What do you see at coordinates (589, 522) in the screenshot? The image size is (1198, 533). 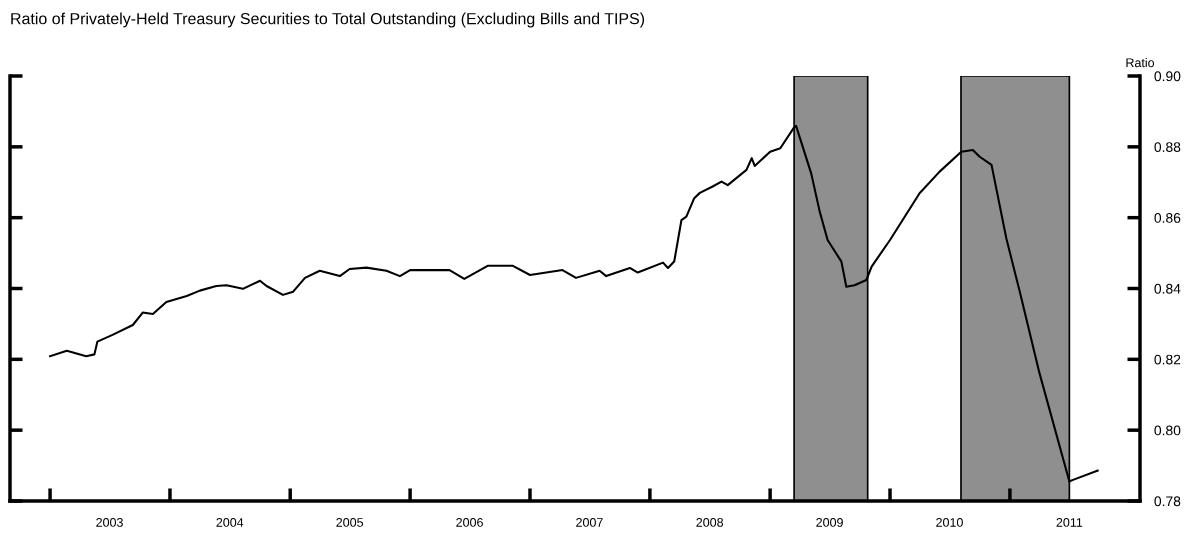 I see `x-tick-label: 2007` at bounding box center [589, 522].